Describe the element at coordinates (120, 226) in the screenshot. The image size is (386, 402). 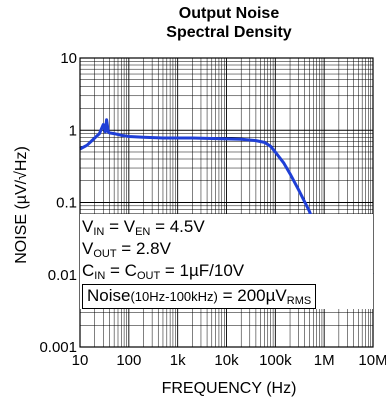
I see `annotation-text: = V` at that location.